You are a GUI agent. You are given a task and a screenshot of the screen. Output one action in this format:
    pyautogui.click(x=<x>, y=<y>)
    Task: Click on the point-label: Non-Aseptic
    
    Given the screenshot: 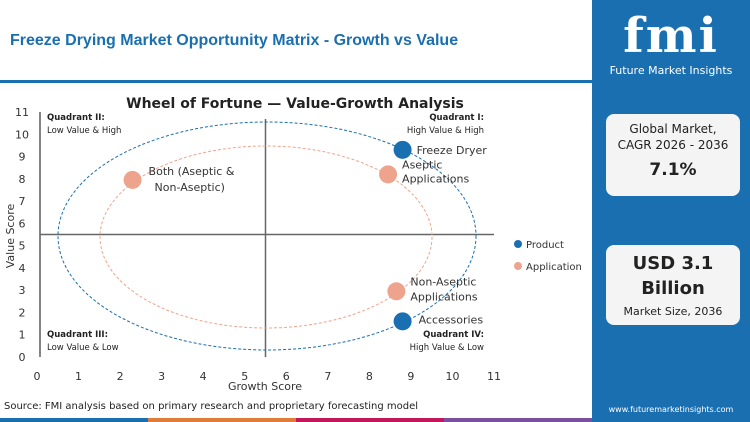 What is the action you would take?
    pyautogui.click(x=443, y=281)
    